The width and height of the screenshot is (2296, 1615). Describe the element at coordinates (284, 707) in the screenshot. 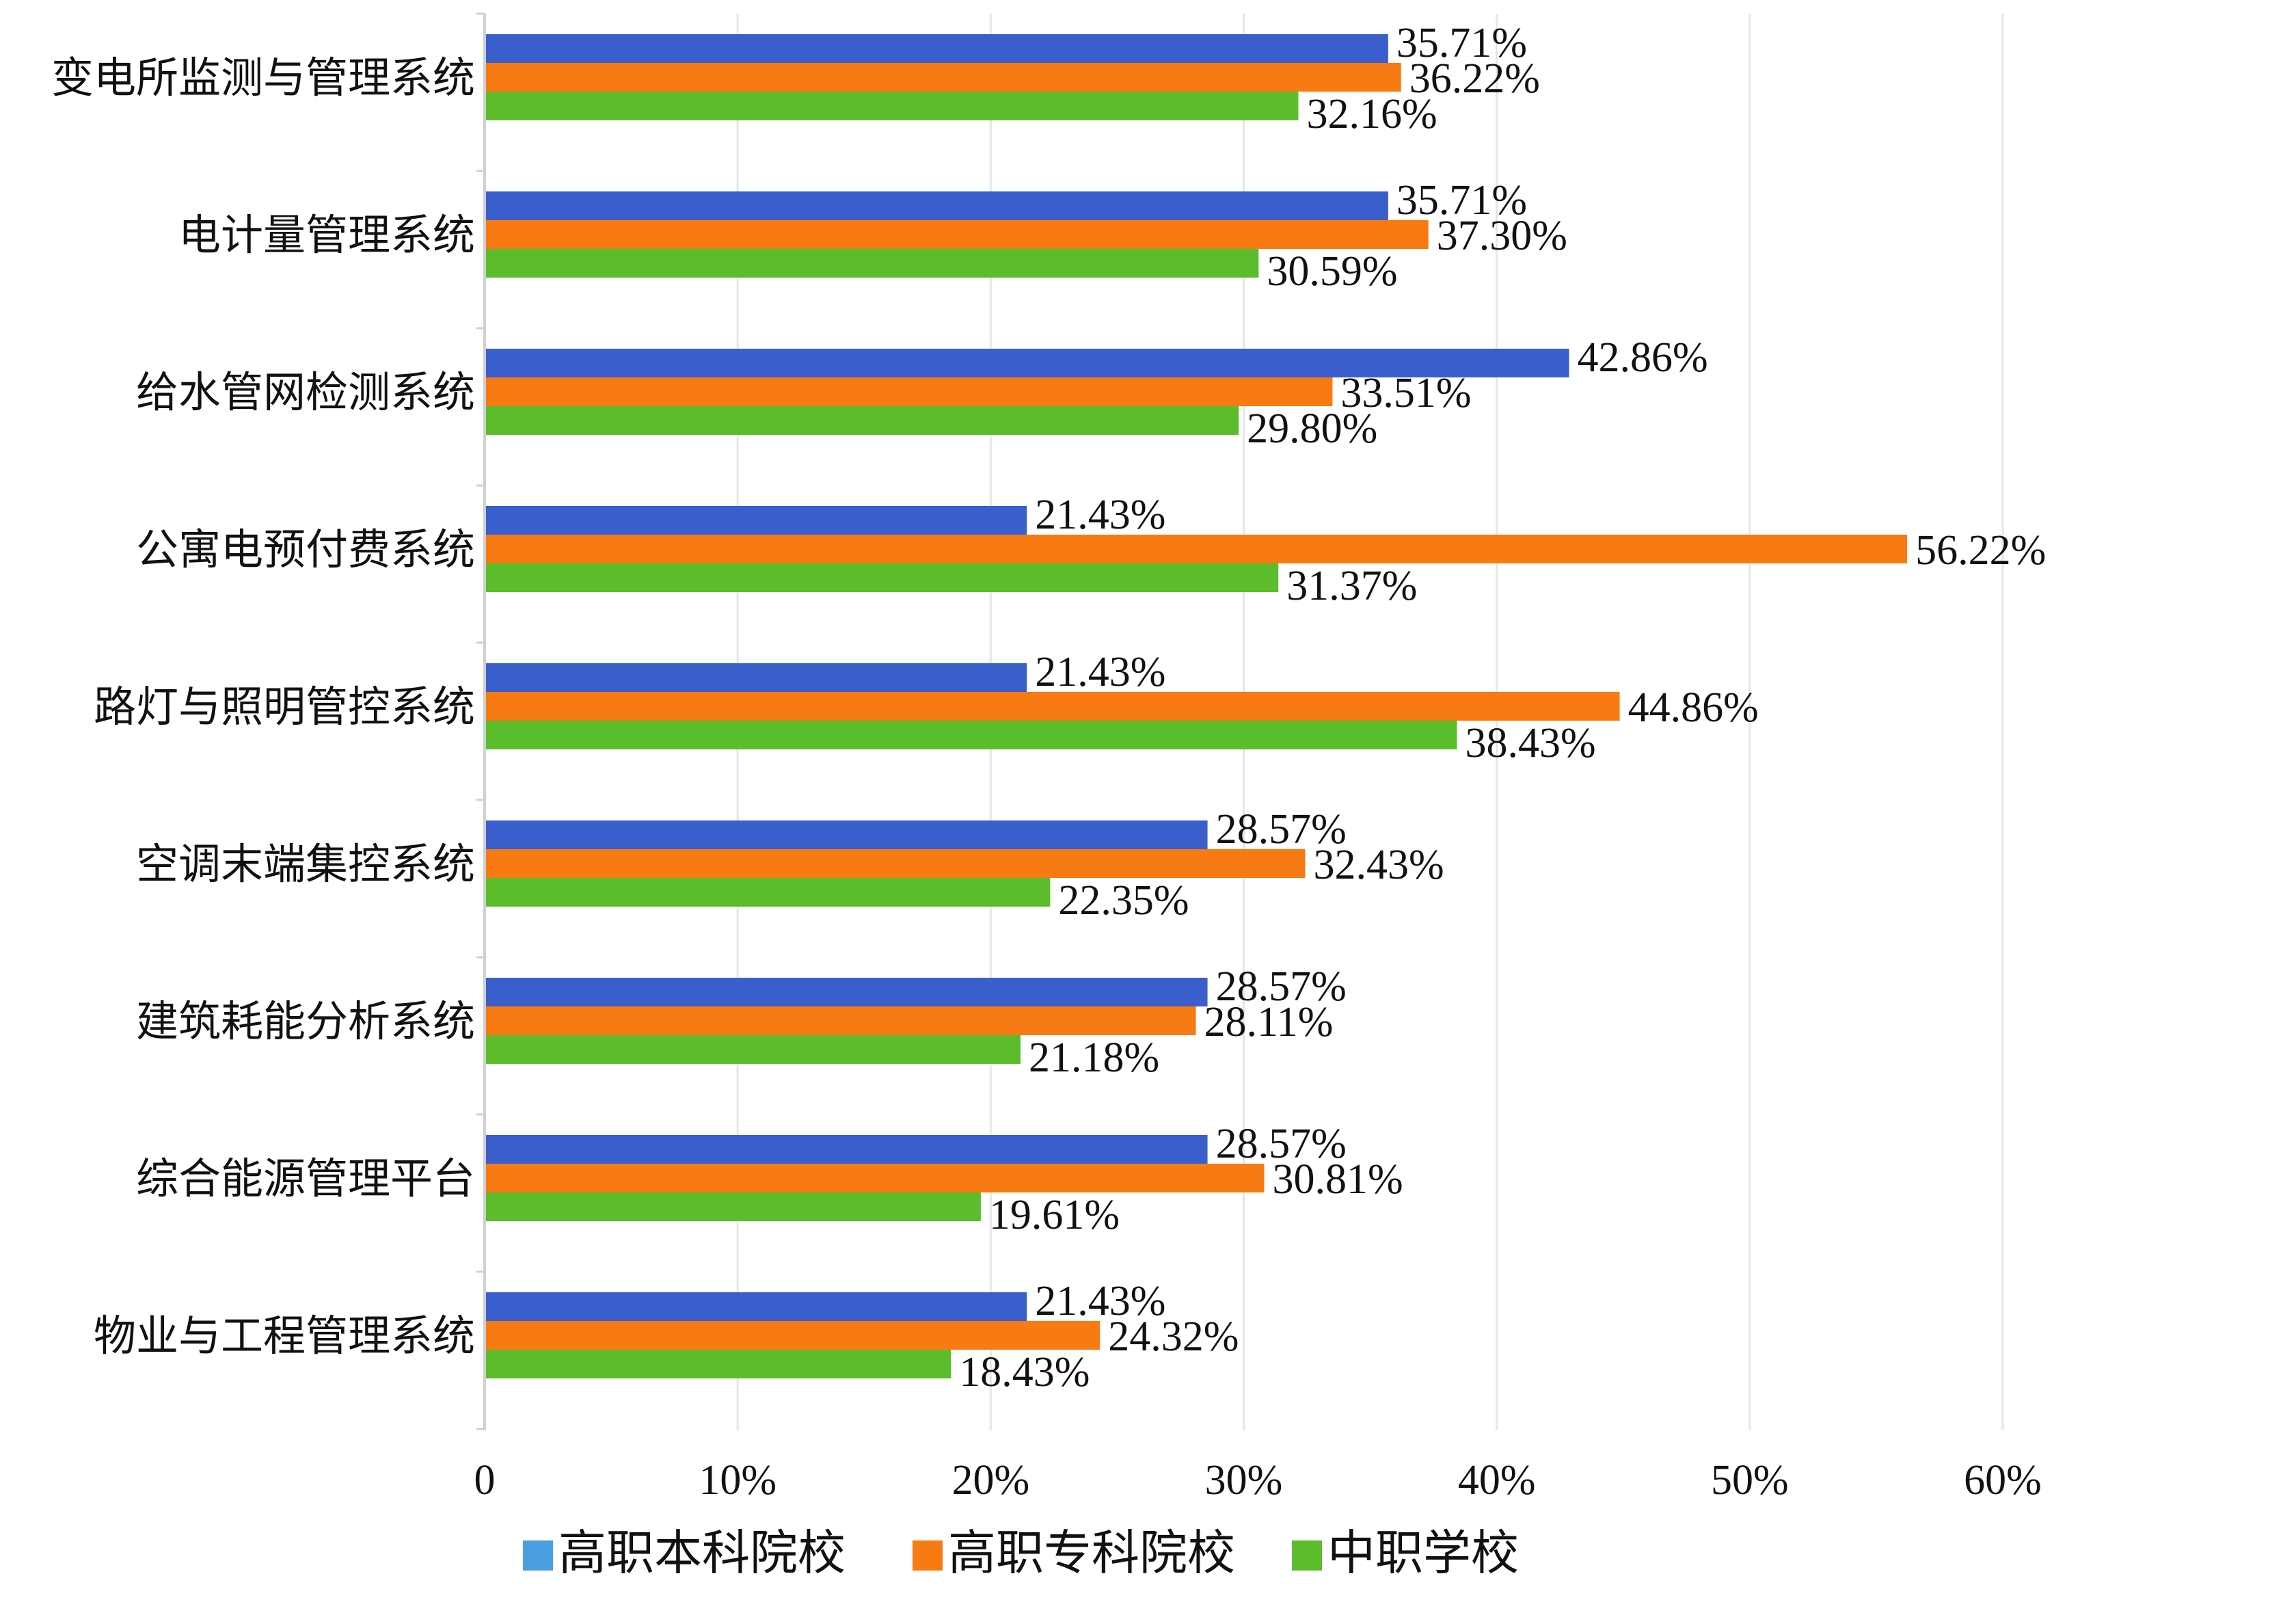

I see `category-label: 路灯与照明管控系统` at that location.